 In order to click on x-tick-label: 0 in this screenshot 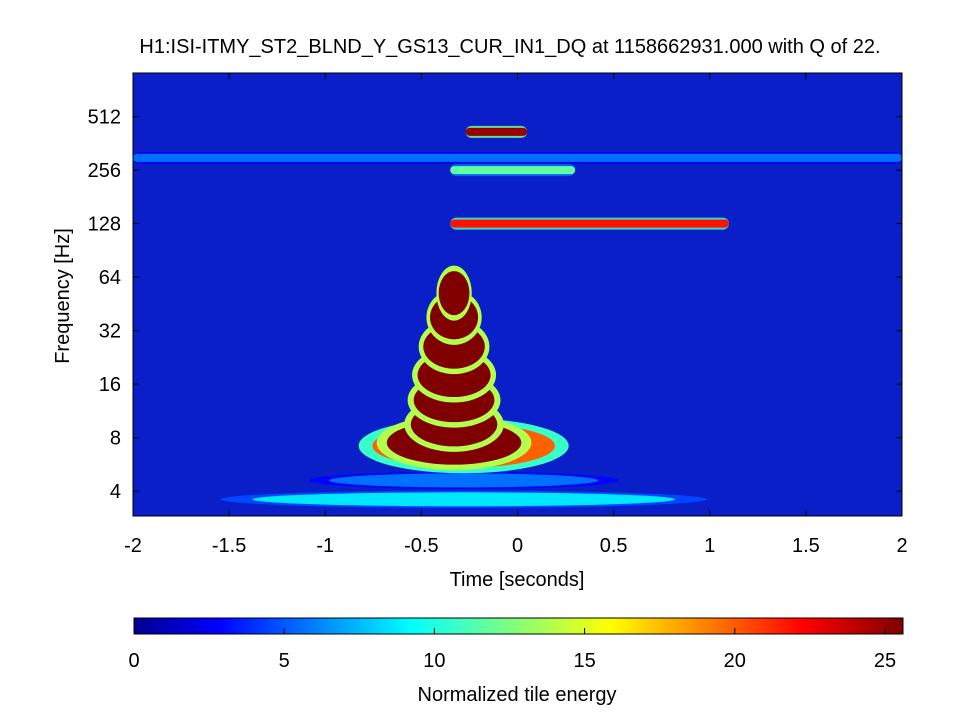, I will do `click(517, 546)`.